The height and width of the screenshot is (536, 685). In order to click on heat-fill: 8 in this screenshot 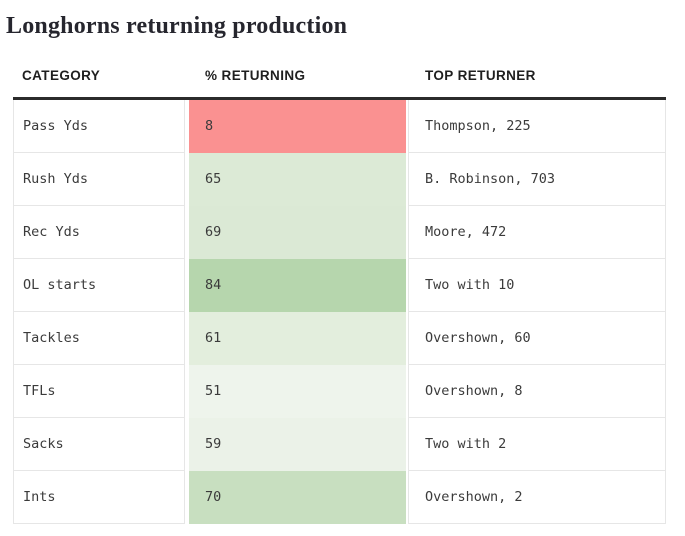, I will do `click(297, 126)`.